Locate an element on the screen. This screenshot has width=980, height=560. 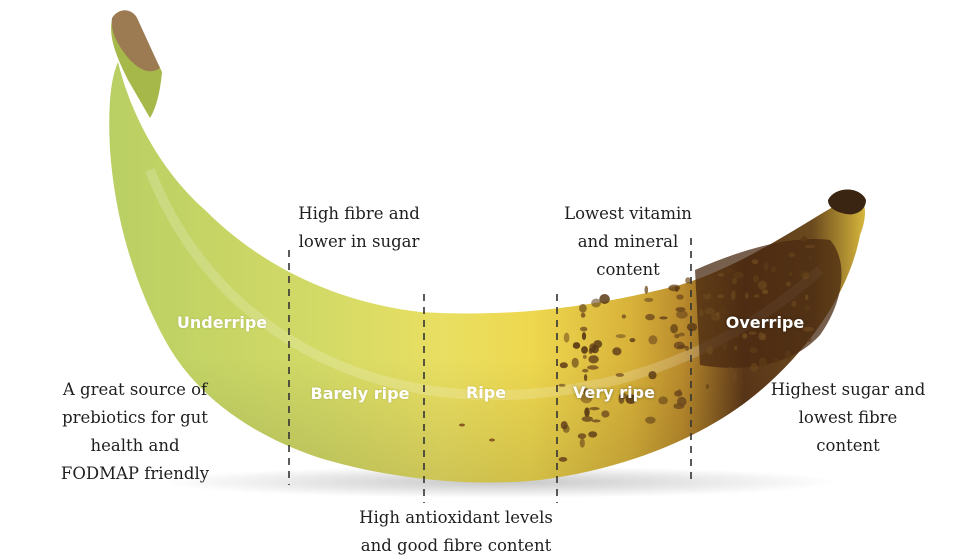
annotation-barely-ripe: High fibre and lower in sugar is located at coordinates (359, 227).